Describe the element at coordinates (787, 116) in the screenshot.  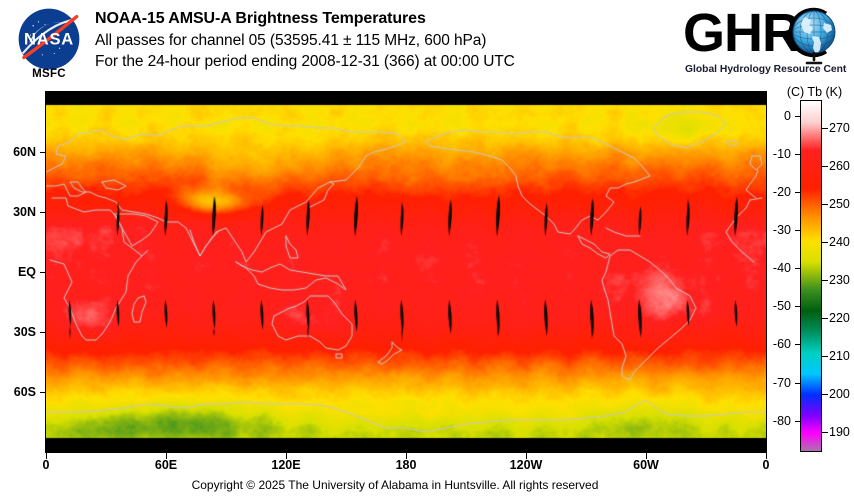
I see `colorbar-label-celsius: 0` at that location.